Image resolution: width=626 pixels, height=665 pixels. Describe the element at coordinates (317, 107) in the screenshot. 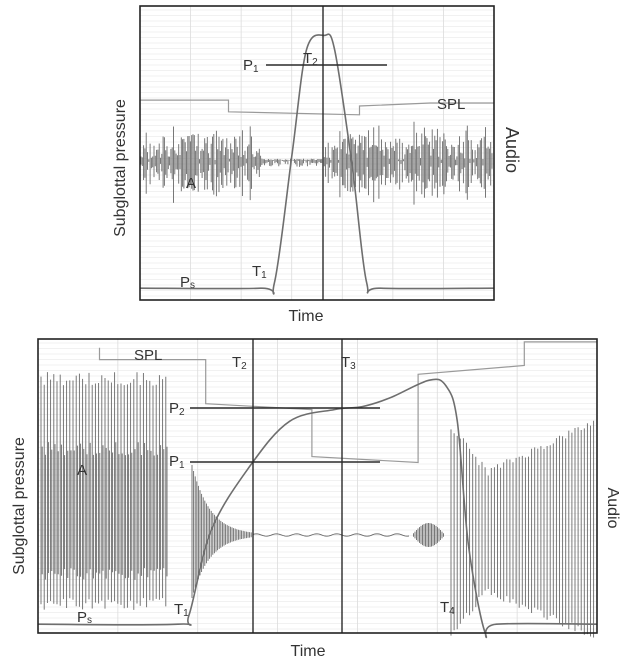

I see `top-spl-trace` at that location.